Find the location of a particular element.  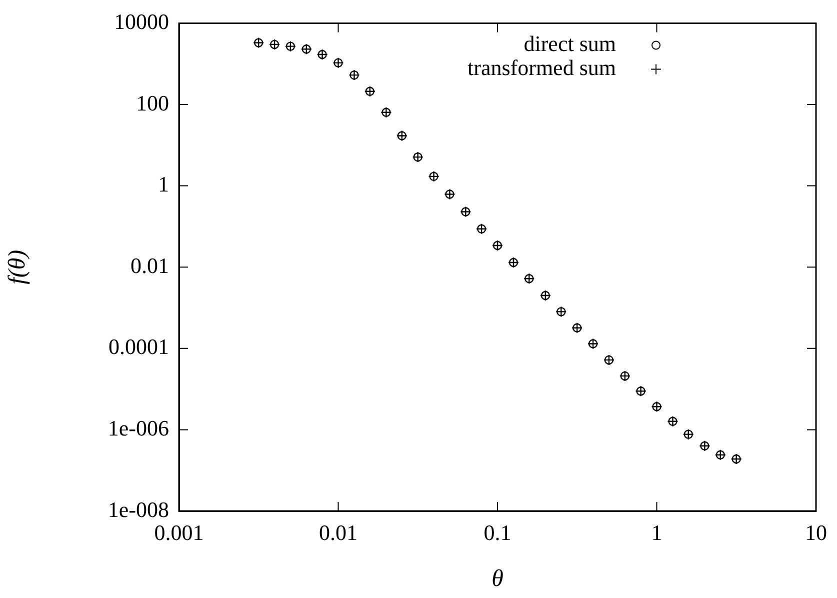

x-axis-title: θ is located at coordinates (498, 579).